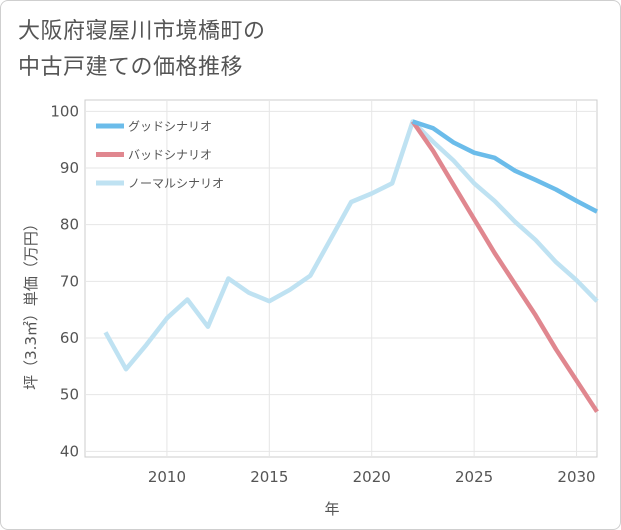 The width and height of the screenshot is (621, 530). I want to click on x-tick-label: 2030, so click(576, 477).